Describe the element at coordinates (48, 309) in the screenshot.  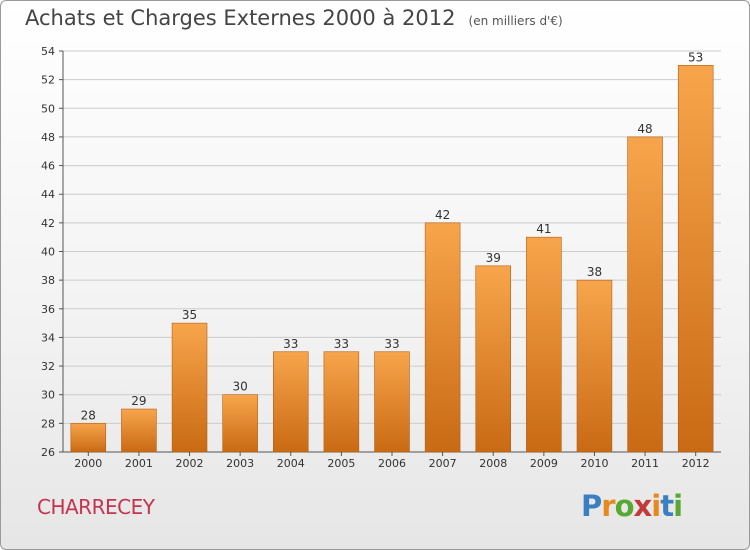
I see `y-tick-label: 36` at that location.